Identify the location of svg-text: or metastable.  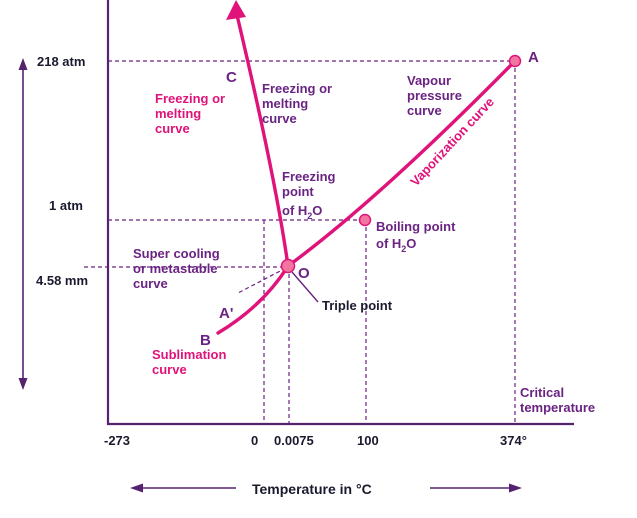
(175, 268).